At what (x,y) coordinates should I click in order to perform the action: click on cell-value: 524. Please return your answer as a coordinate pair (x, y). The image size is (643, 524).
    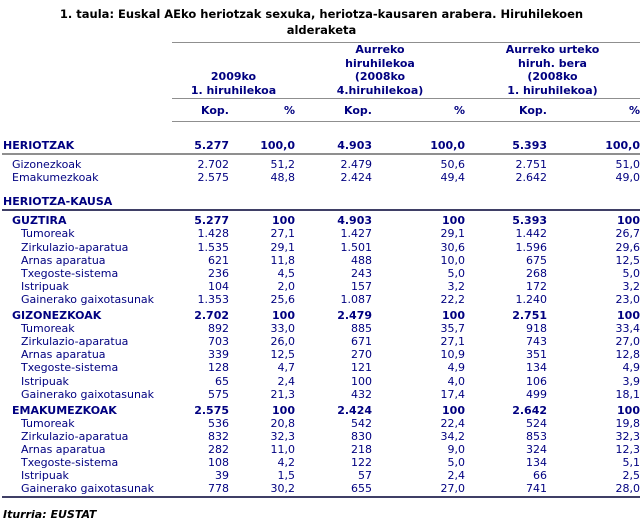
    Looking at the image, I should click on (536, 423).